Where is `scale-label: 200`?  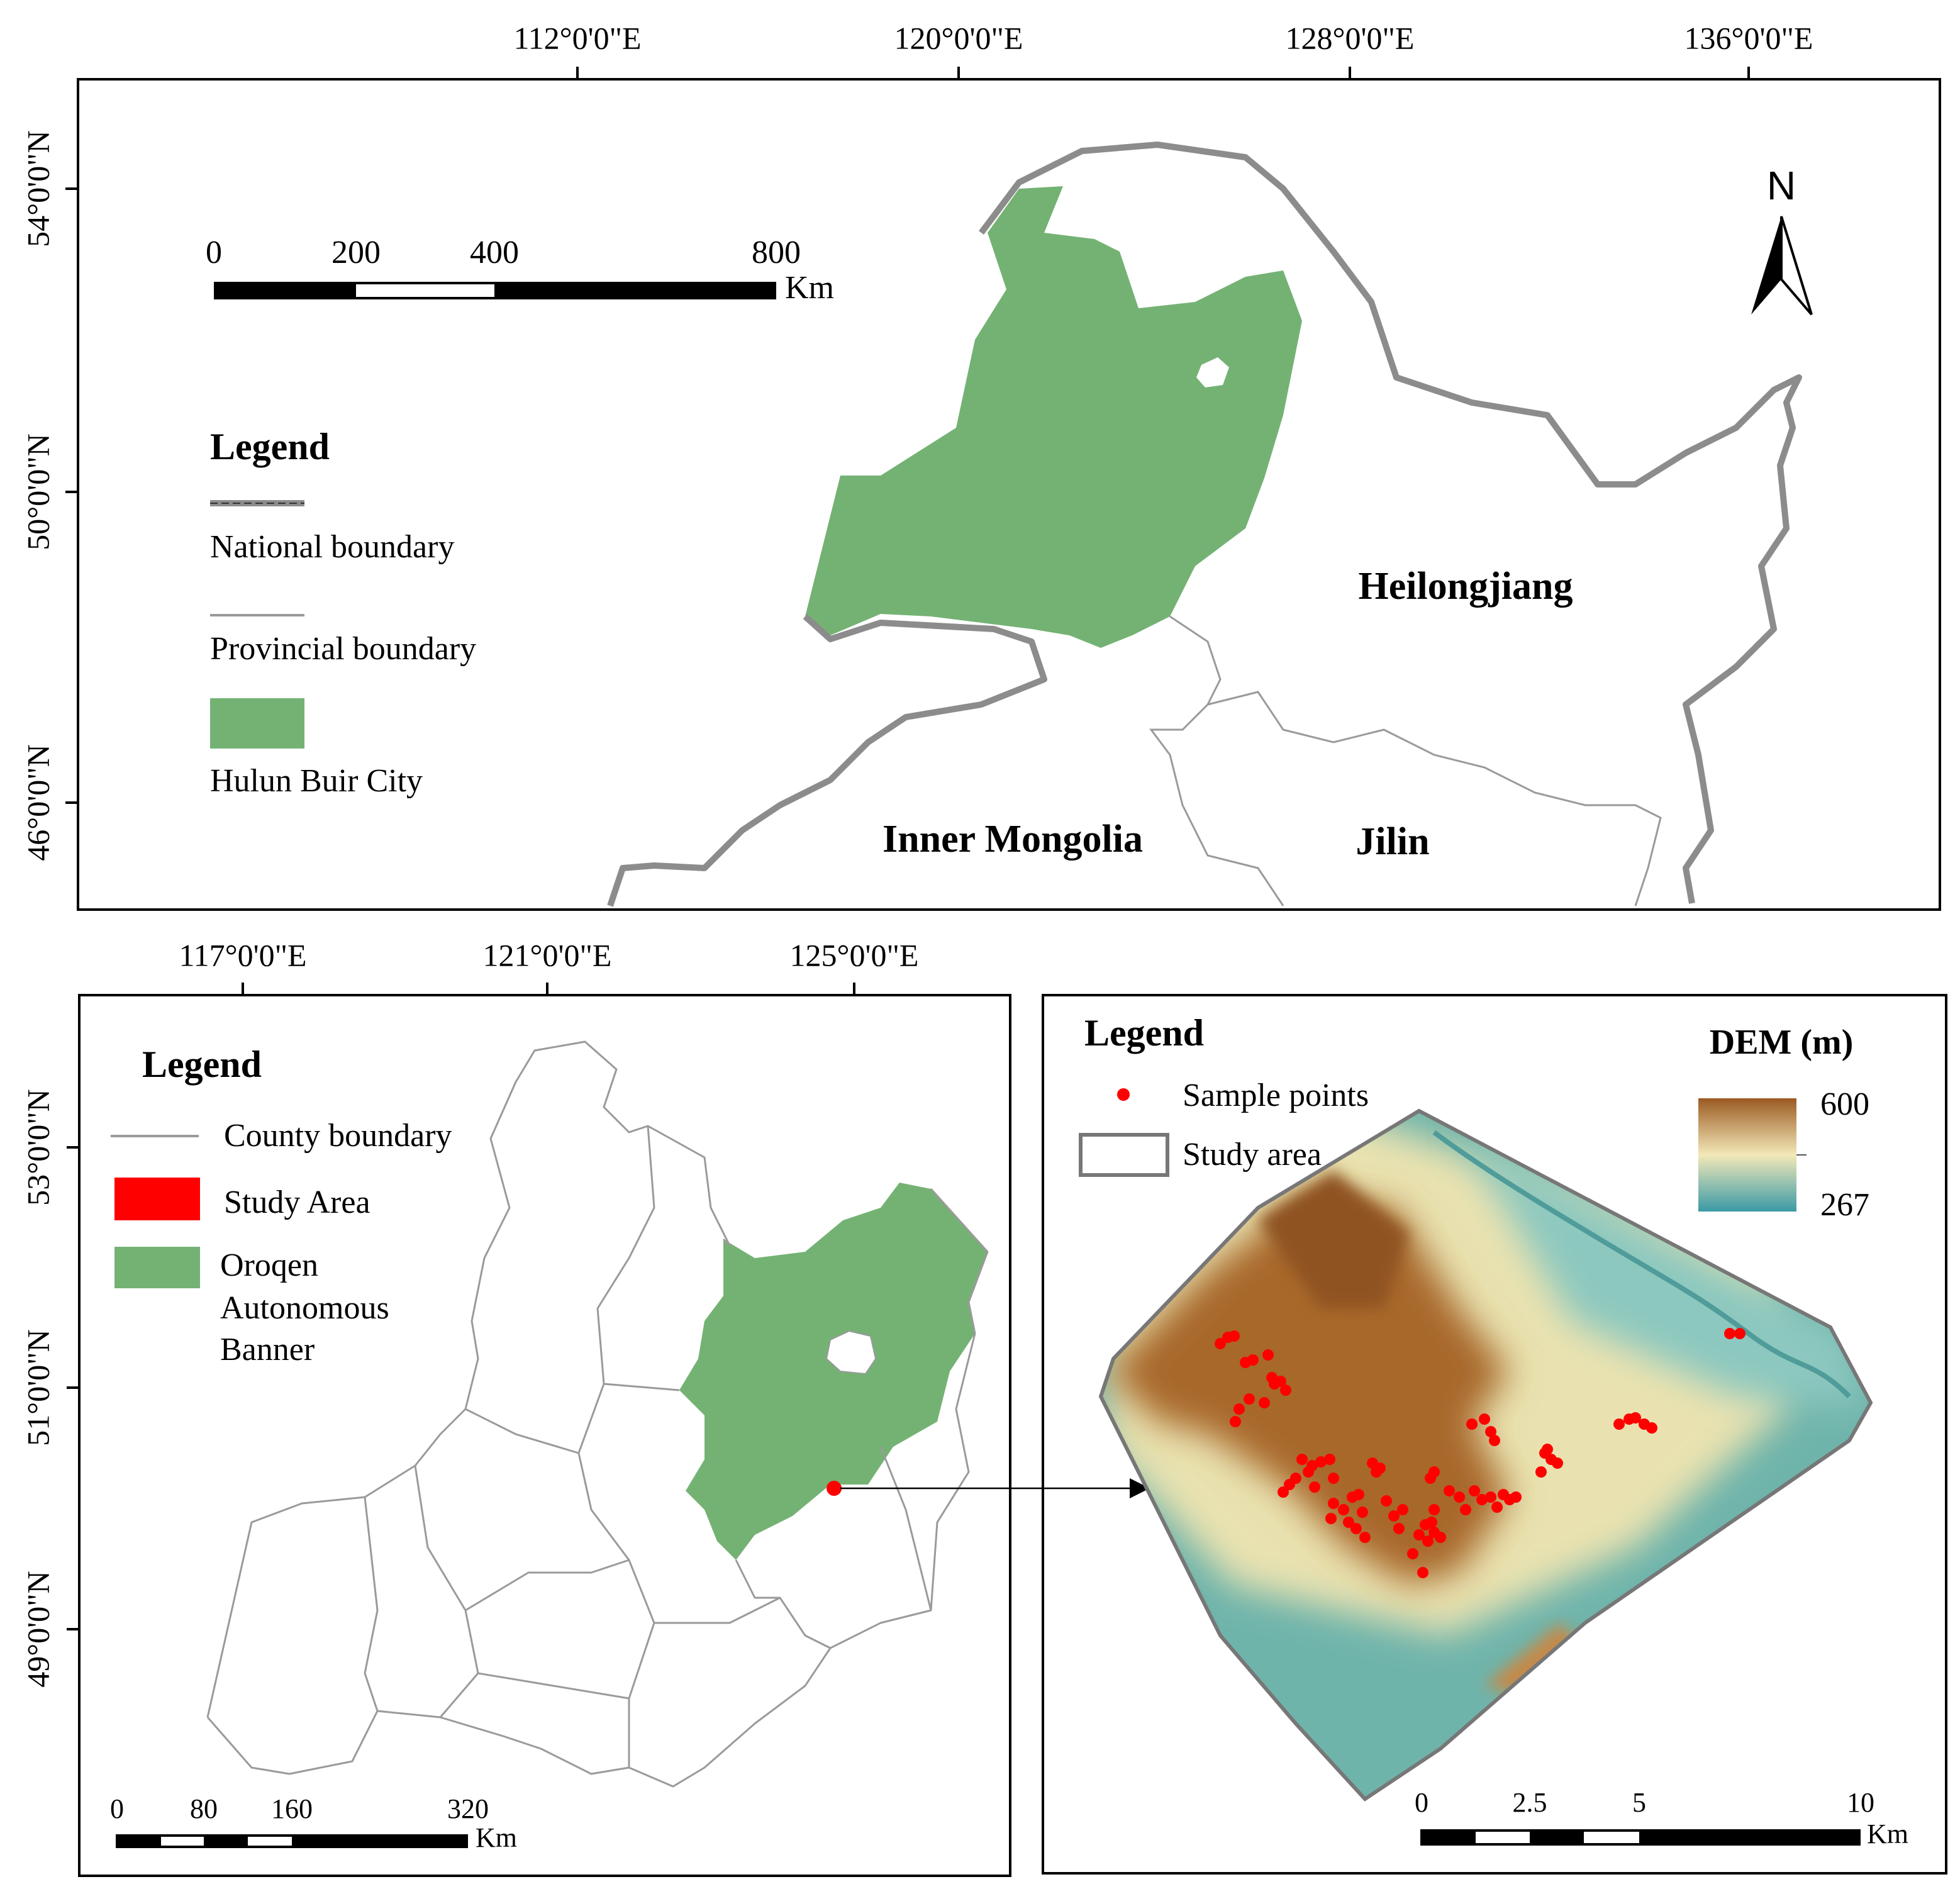 scale-label: 200 is located at coordinates (356, 252).